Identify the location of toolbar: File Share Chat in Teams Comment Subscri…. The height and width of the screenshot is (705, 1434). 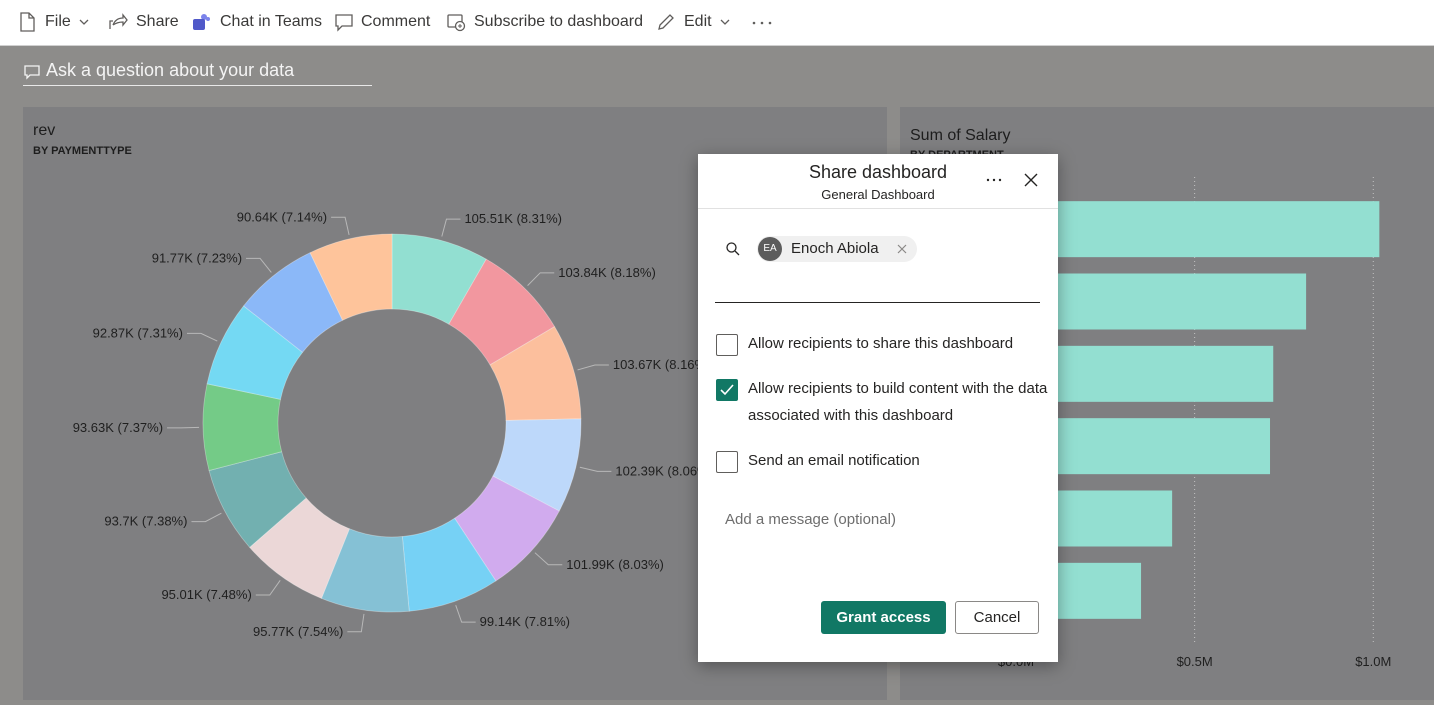
(717, 23).